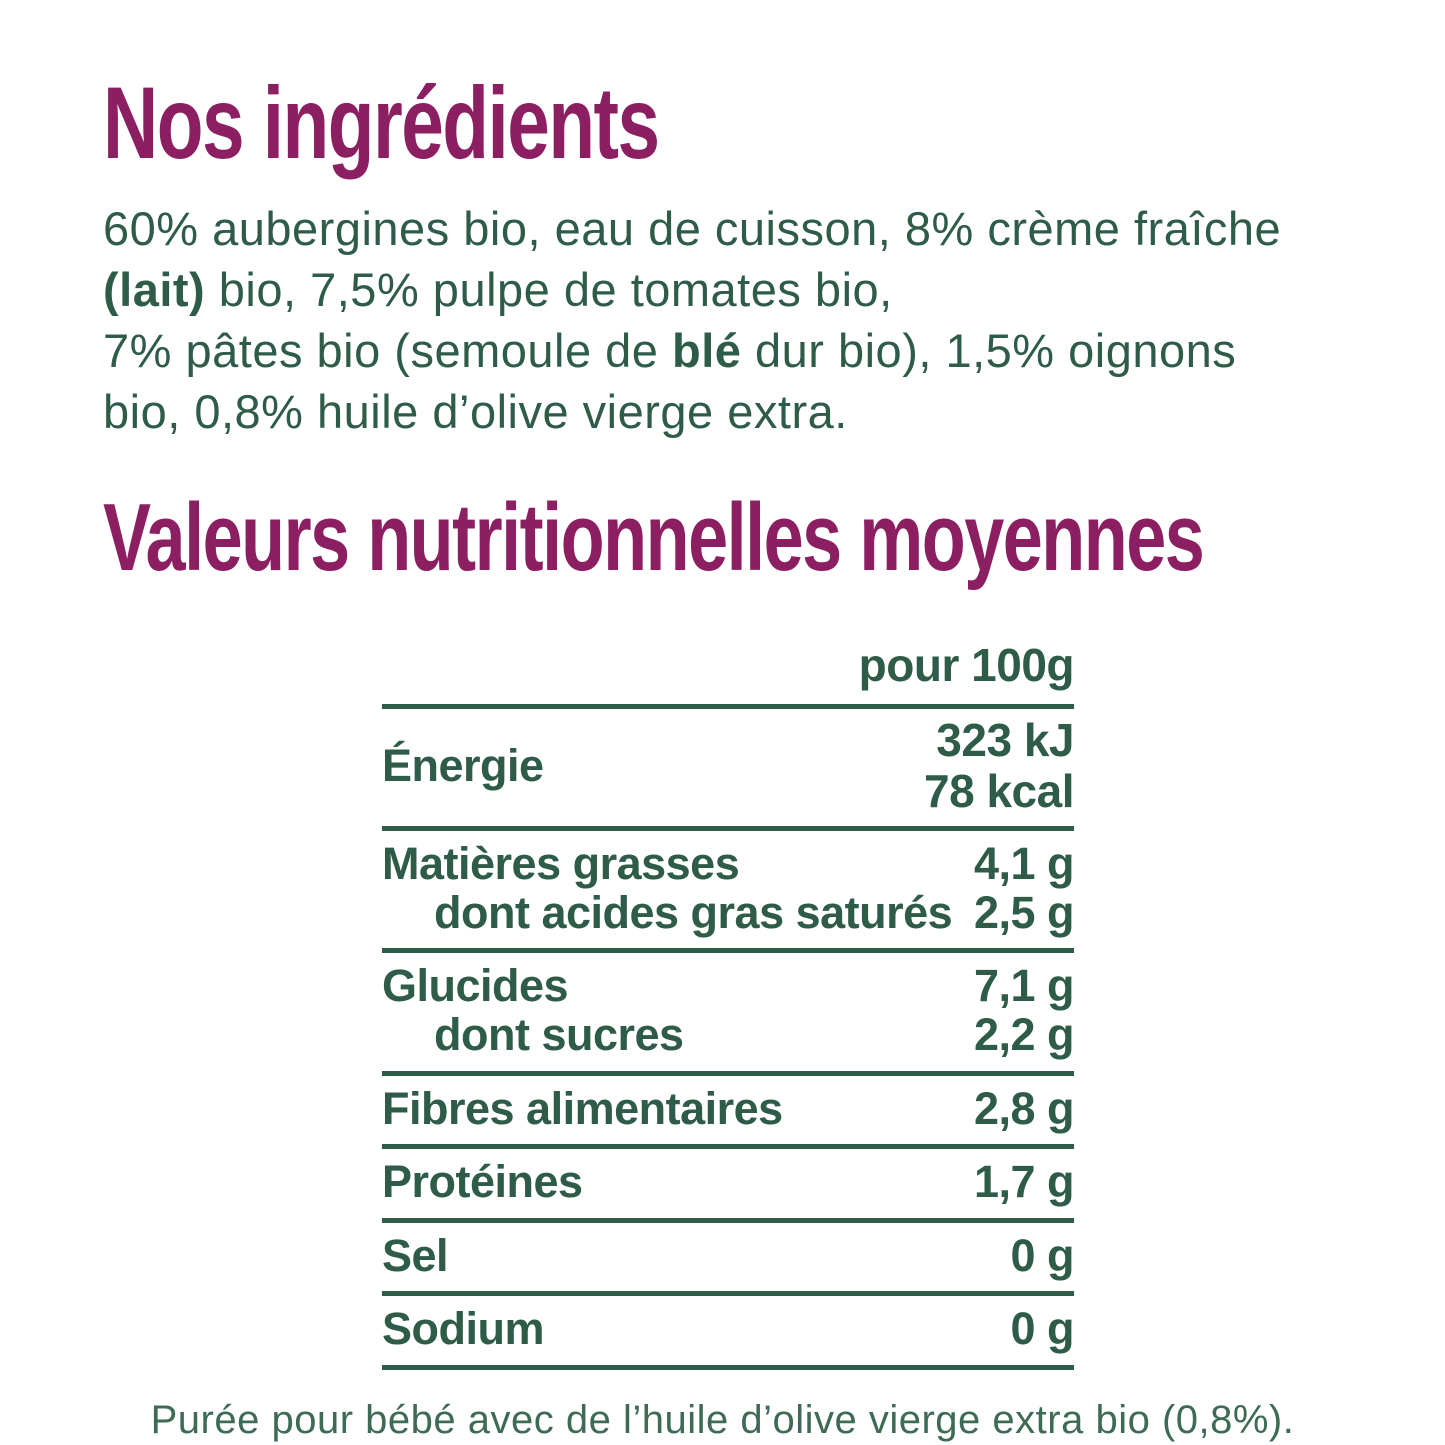  I want to click on table-row: Énergie 323 kJ 78 kcal, so click(728, 767).